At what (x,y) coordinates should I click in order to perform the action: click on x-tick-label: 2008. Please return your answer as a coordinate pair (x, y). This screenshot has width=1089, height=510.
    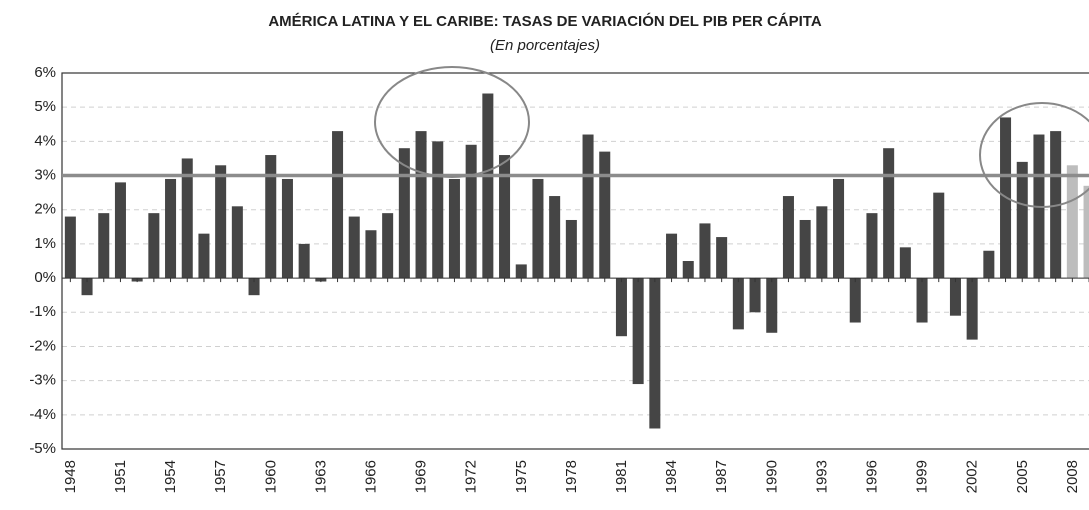
    Looking at the image, I should click on (1072, 476).